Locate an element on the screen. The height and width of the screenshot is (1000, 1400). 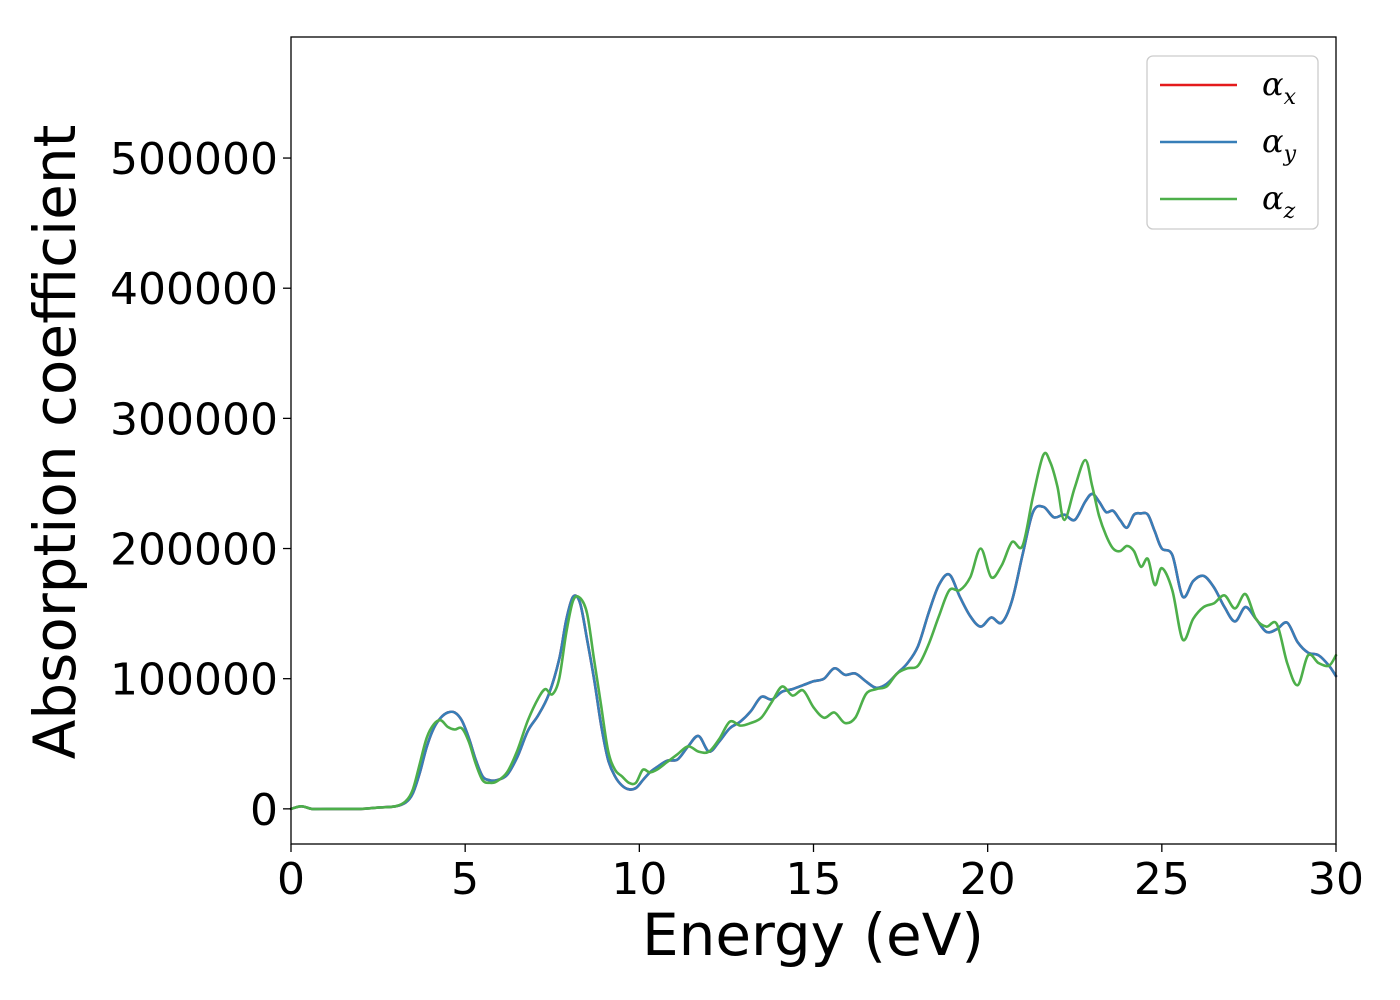
y-tick-label: 500000 is located at coordinates (194, 159).